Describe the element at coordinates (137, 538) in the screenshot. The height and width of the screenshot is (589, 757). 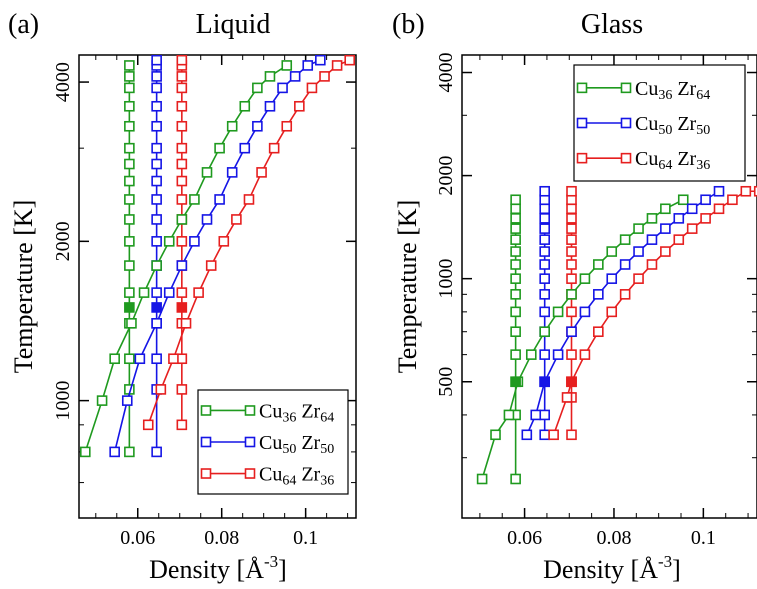
I see `x-tick-label: 0.06` at that location.